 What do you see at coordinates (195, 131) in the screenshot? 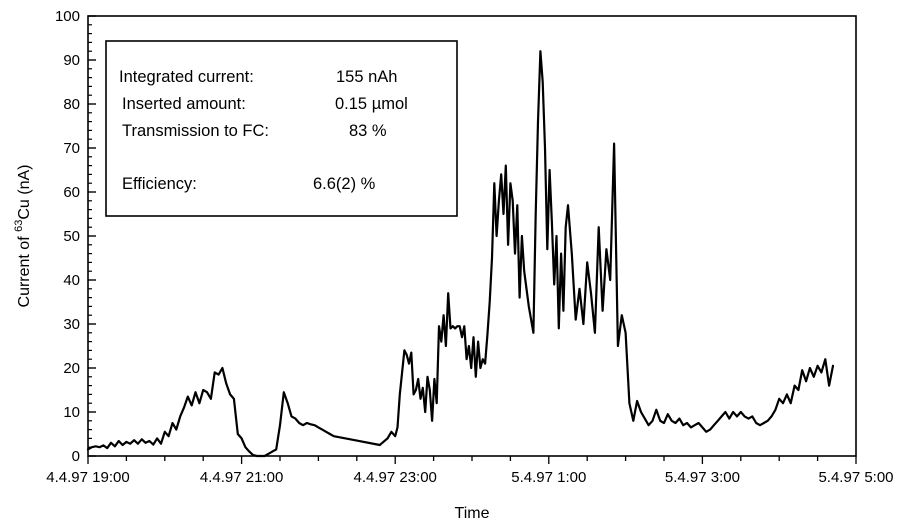
I see `info-label-transmission: Transmission to FC:` at bounding box center [195, 131].